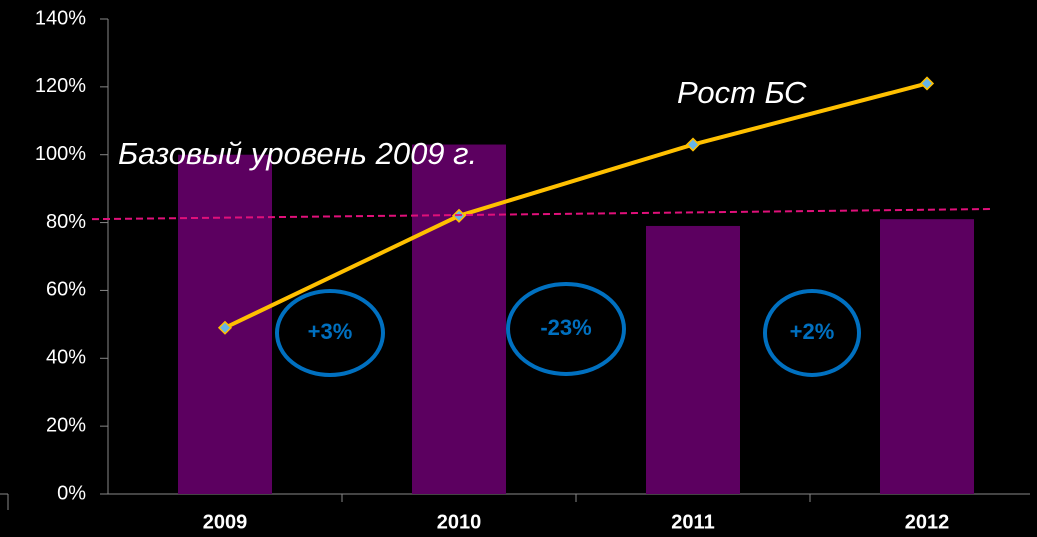 Image resolution: width=1037 pixels, height=537 pixels. I want to click on change-label: +2%, so click(812, 331).